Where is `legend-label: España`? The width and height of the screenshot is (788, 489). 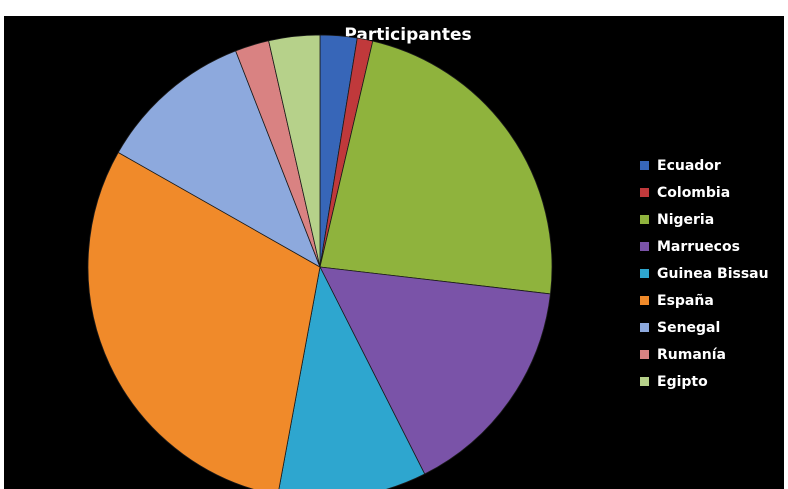 legend-label: España is located at coordinates (685, 300).